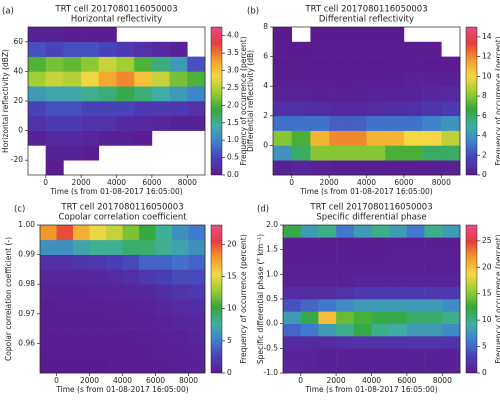  What do you see at coordinates (18, 41) in the screenshot?
I see `y-tick-label: 60` at bounding box center [18, 41].